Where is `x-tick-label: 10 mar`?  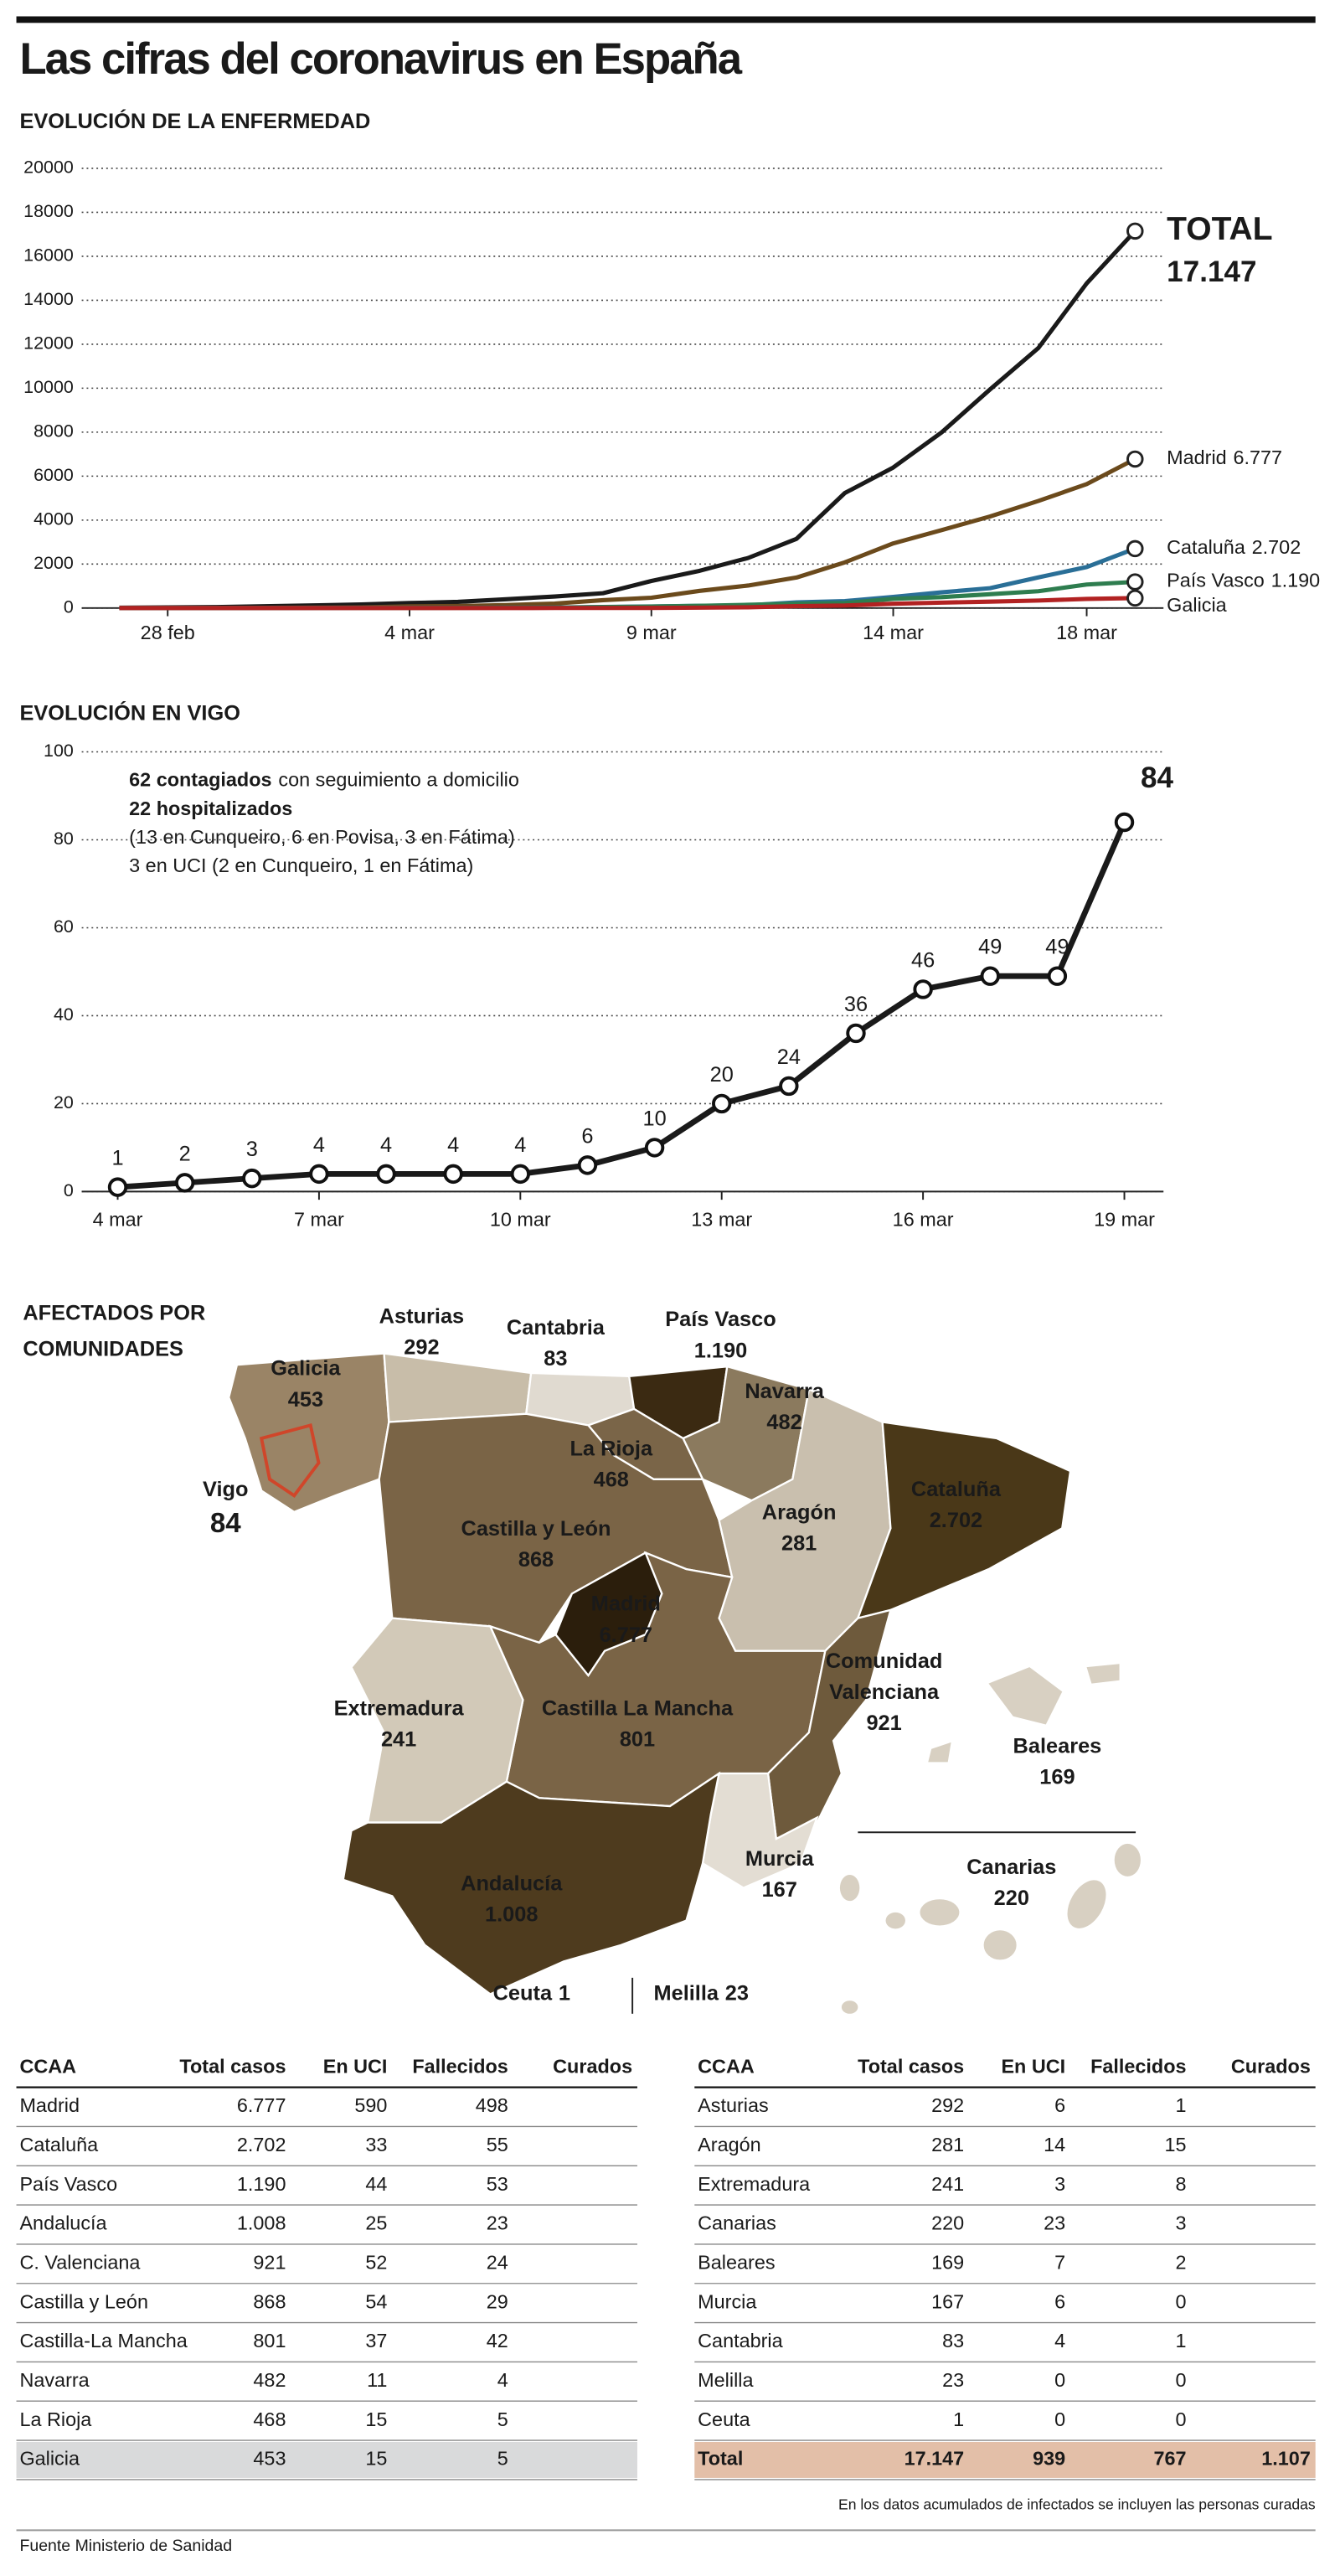
x-tick-label: 10 mar is located at coordinates (520, 1220).